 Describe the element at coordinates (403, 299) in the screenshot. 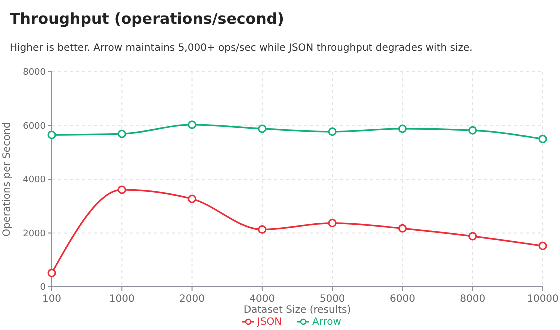

I see `x-tick-label: 6000` at that location.